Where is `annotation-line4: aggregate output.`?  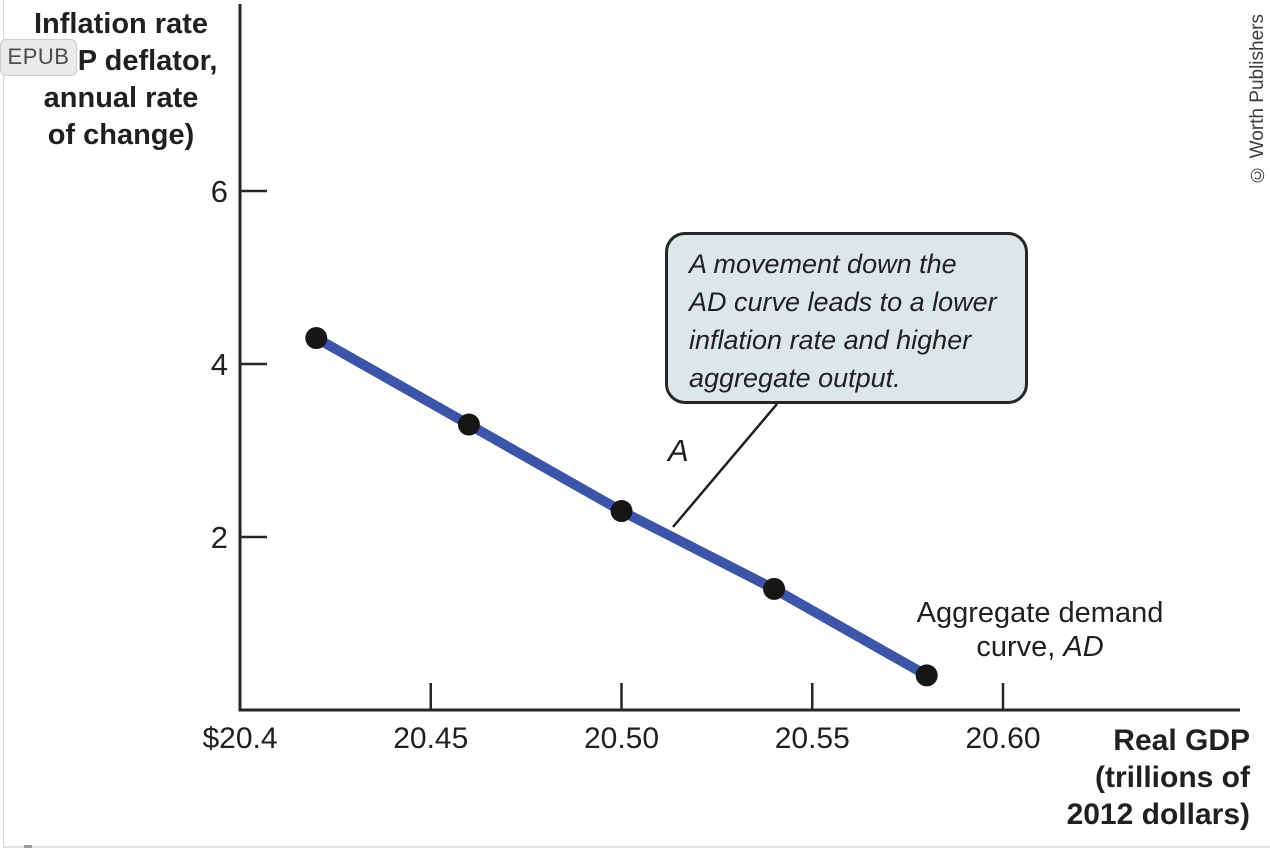
annotation-line4: aggregate output. is located at coordinates (795, 378).